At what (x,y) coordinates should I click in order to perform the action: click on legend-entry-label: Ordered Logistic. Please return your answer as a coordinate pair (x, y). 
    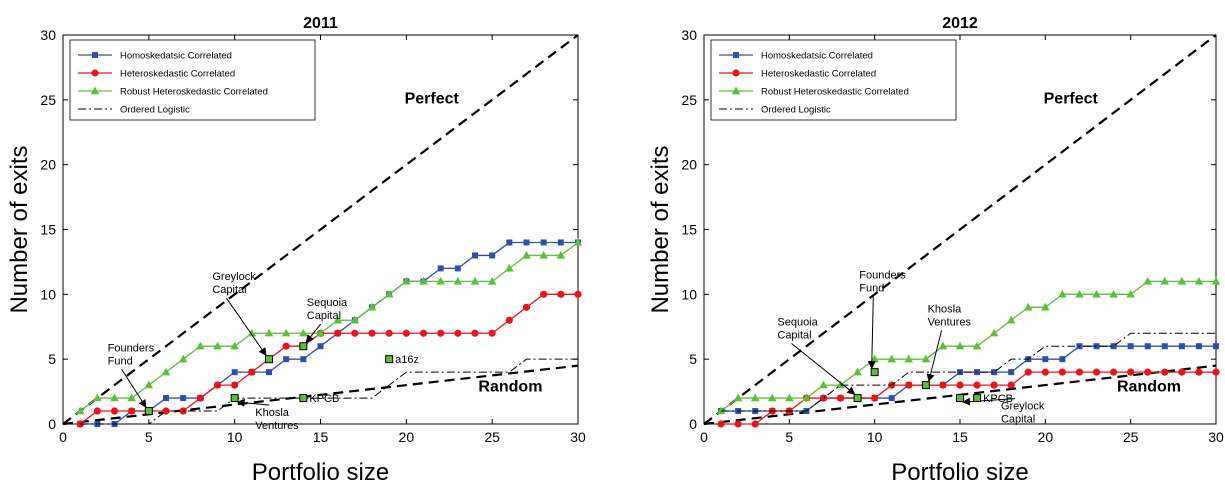
    Looking at the image, I should click on (796, 110).